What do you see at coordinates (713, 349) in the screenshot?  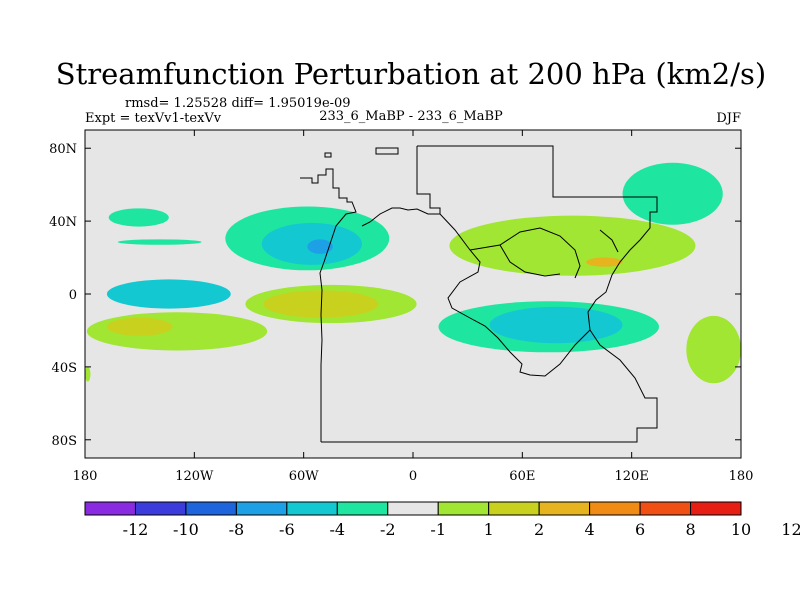 I see `anomaly-south-pacific-ridge` at bounding box center [713, 349].